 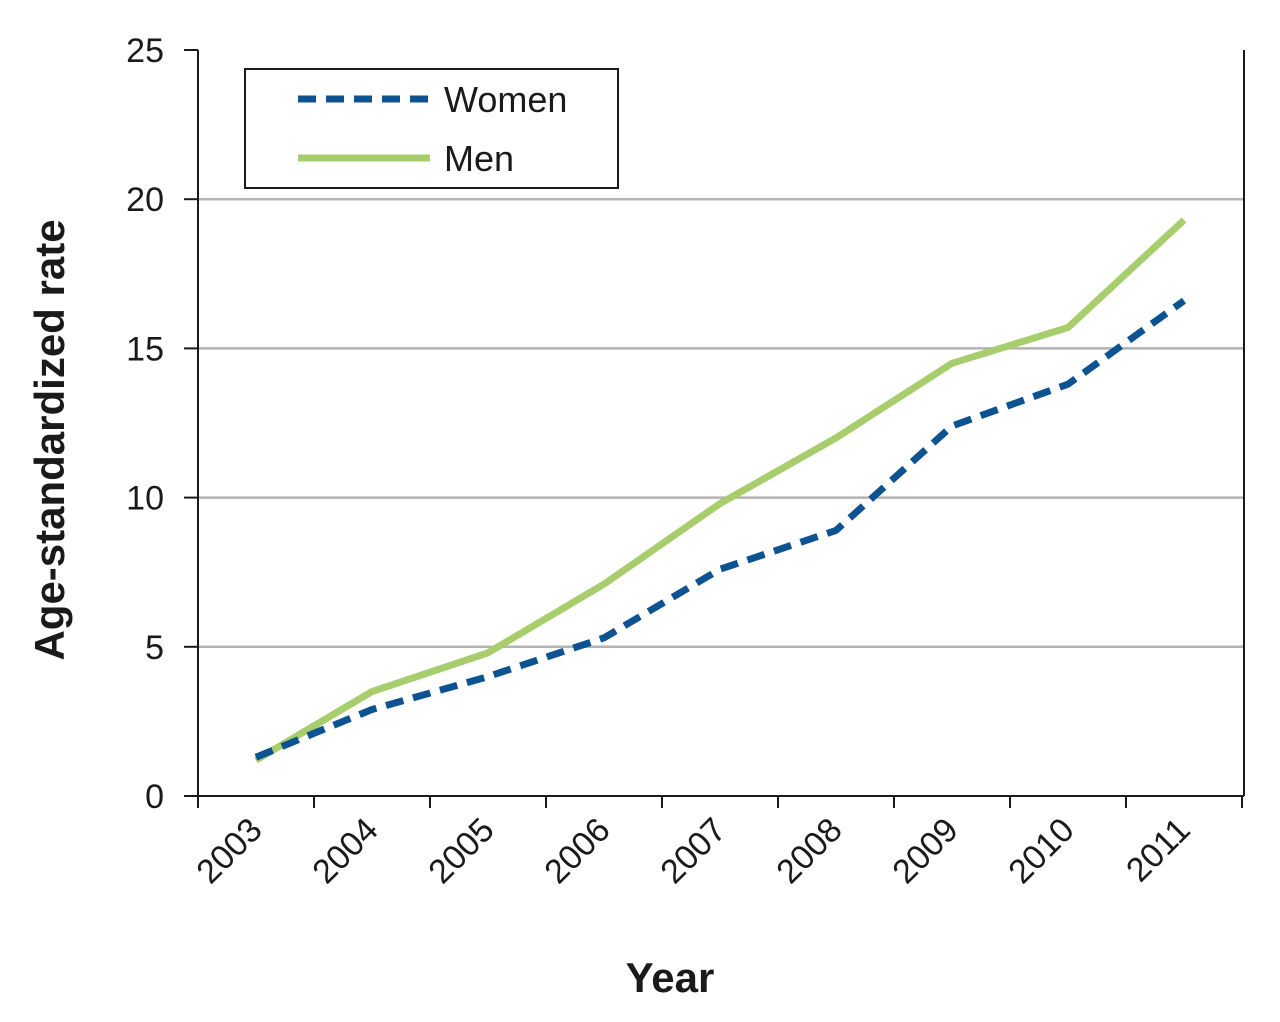 I want to click on legend: Women Men, so click(x=431, y=128).